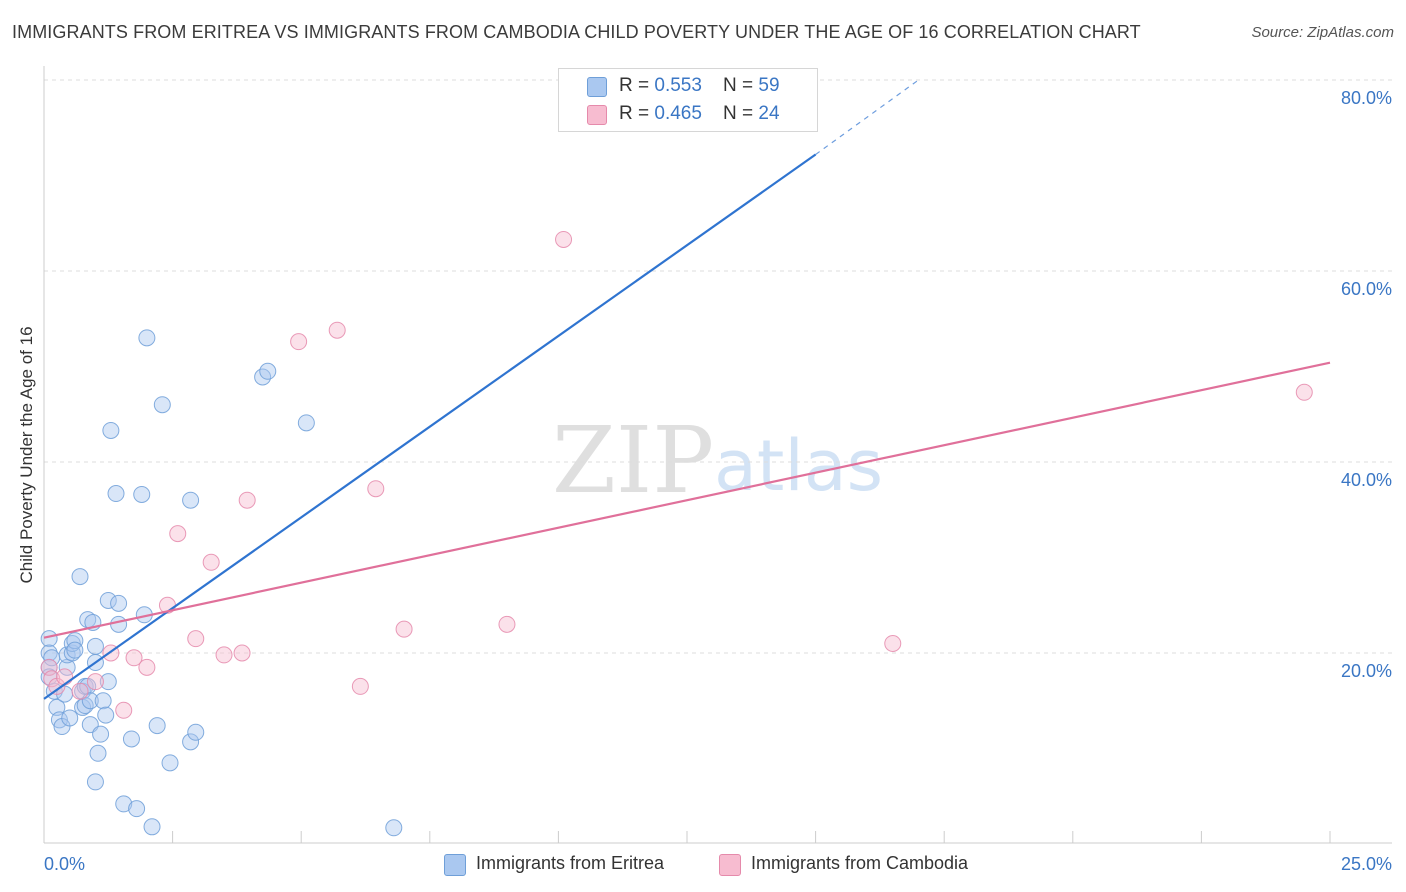 The image size is (1406, 892). Describe the element at coordinates (678, 85) in the screenshot. I see `legend-r-value-eritrea: 0.553` at that location.